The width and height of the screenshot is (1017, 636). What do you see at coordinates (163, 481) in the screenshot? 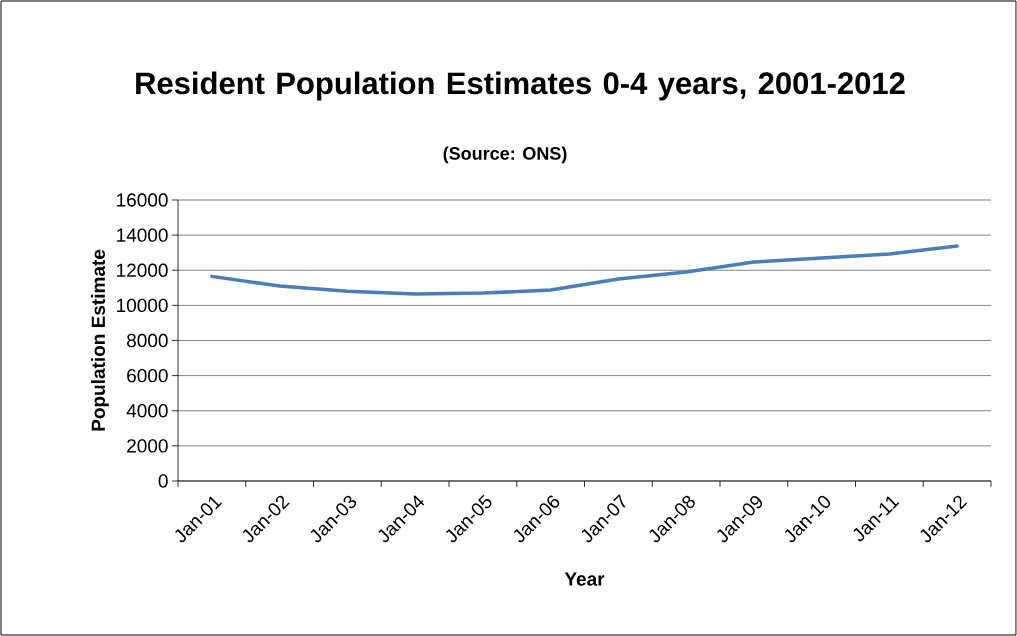
I see `y-tick-label: 0` at bounding box center [163, 481].